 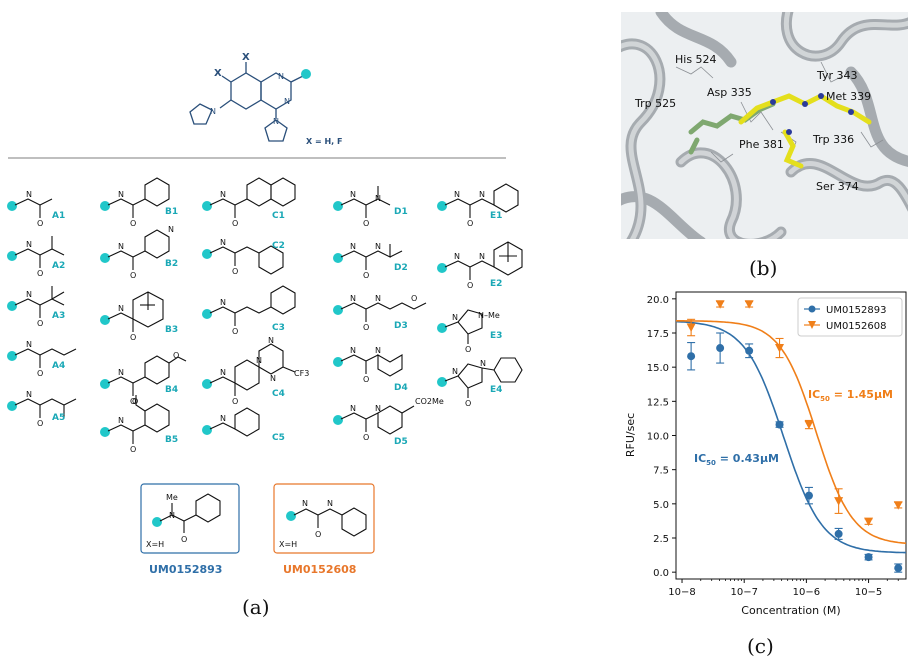 What do you see at coordinates (139, 203) in the screenshot?
I see `compound-b1: N O B1` at bounding box center [139, 203].